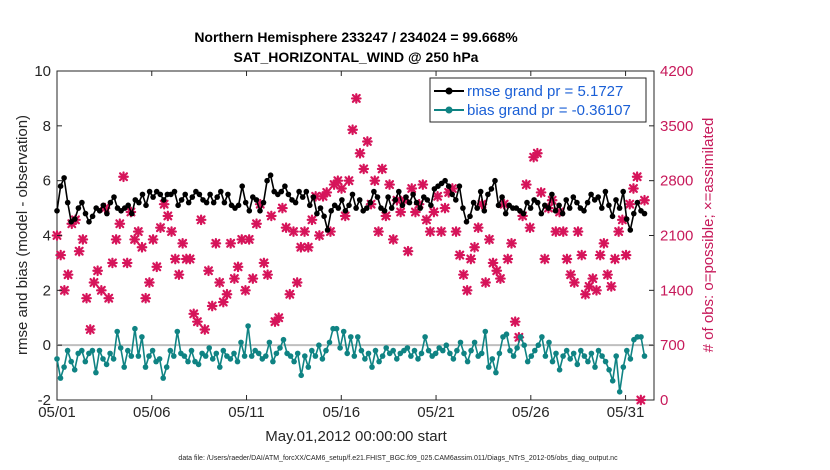 The image size is (830, 470). Describe the element at coordinates (22, 235) in the screenshot. I see `y-axis-left-label: rmse and bias (model - observation)` at that location.